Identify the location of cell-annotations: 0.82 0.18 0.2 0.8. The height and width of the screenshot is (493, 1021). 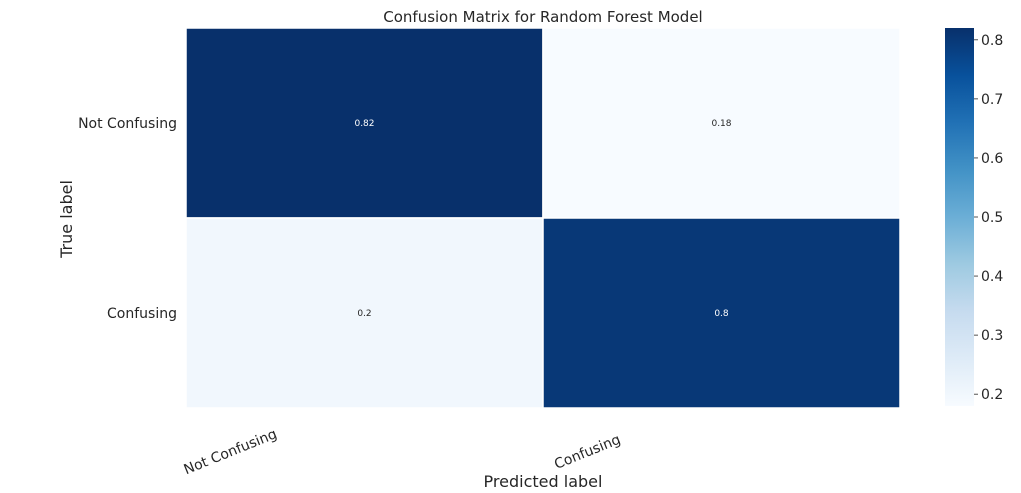
(542, 219).